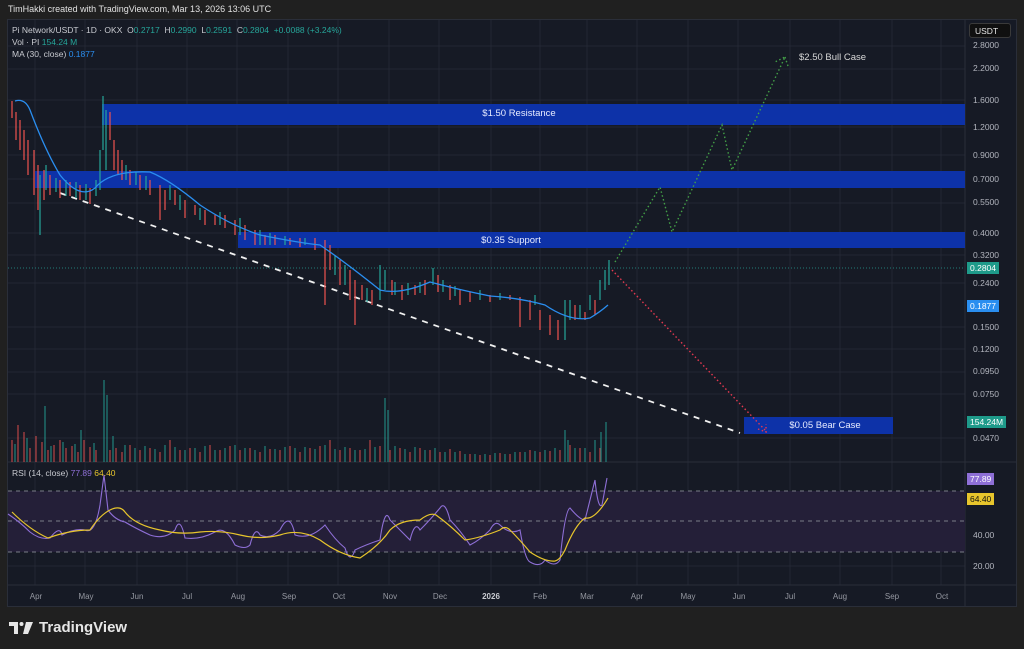 The height and width of the screenshot is (649, 1024). I want to click on rsi-tick: 20.00, so click(984, 566).